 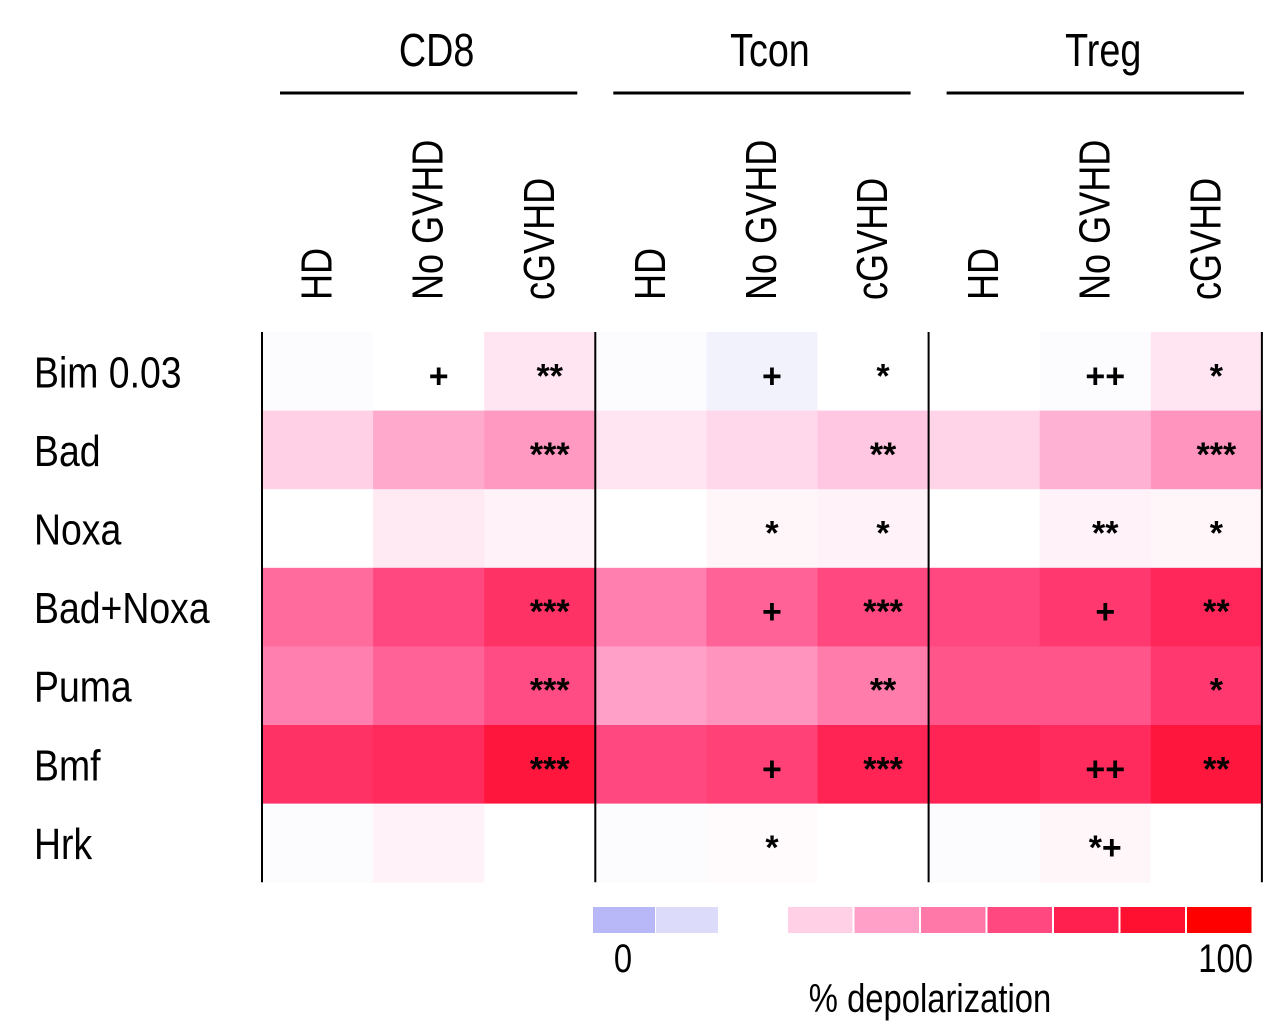 What do you see at coordinates (1225, 958) in the screenshot?
I see `colorbar-max-label: 100` at bounding box center [1225, 958].